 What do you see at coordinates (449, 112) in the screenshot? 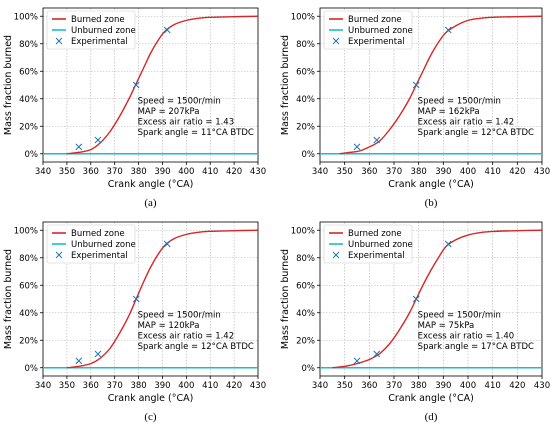
I see `annotation-text: MAP = 162kPa` at bounding box center [449, 112].